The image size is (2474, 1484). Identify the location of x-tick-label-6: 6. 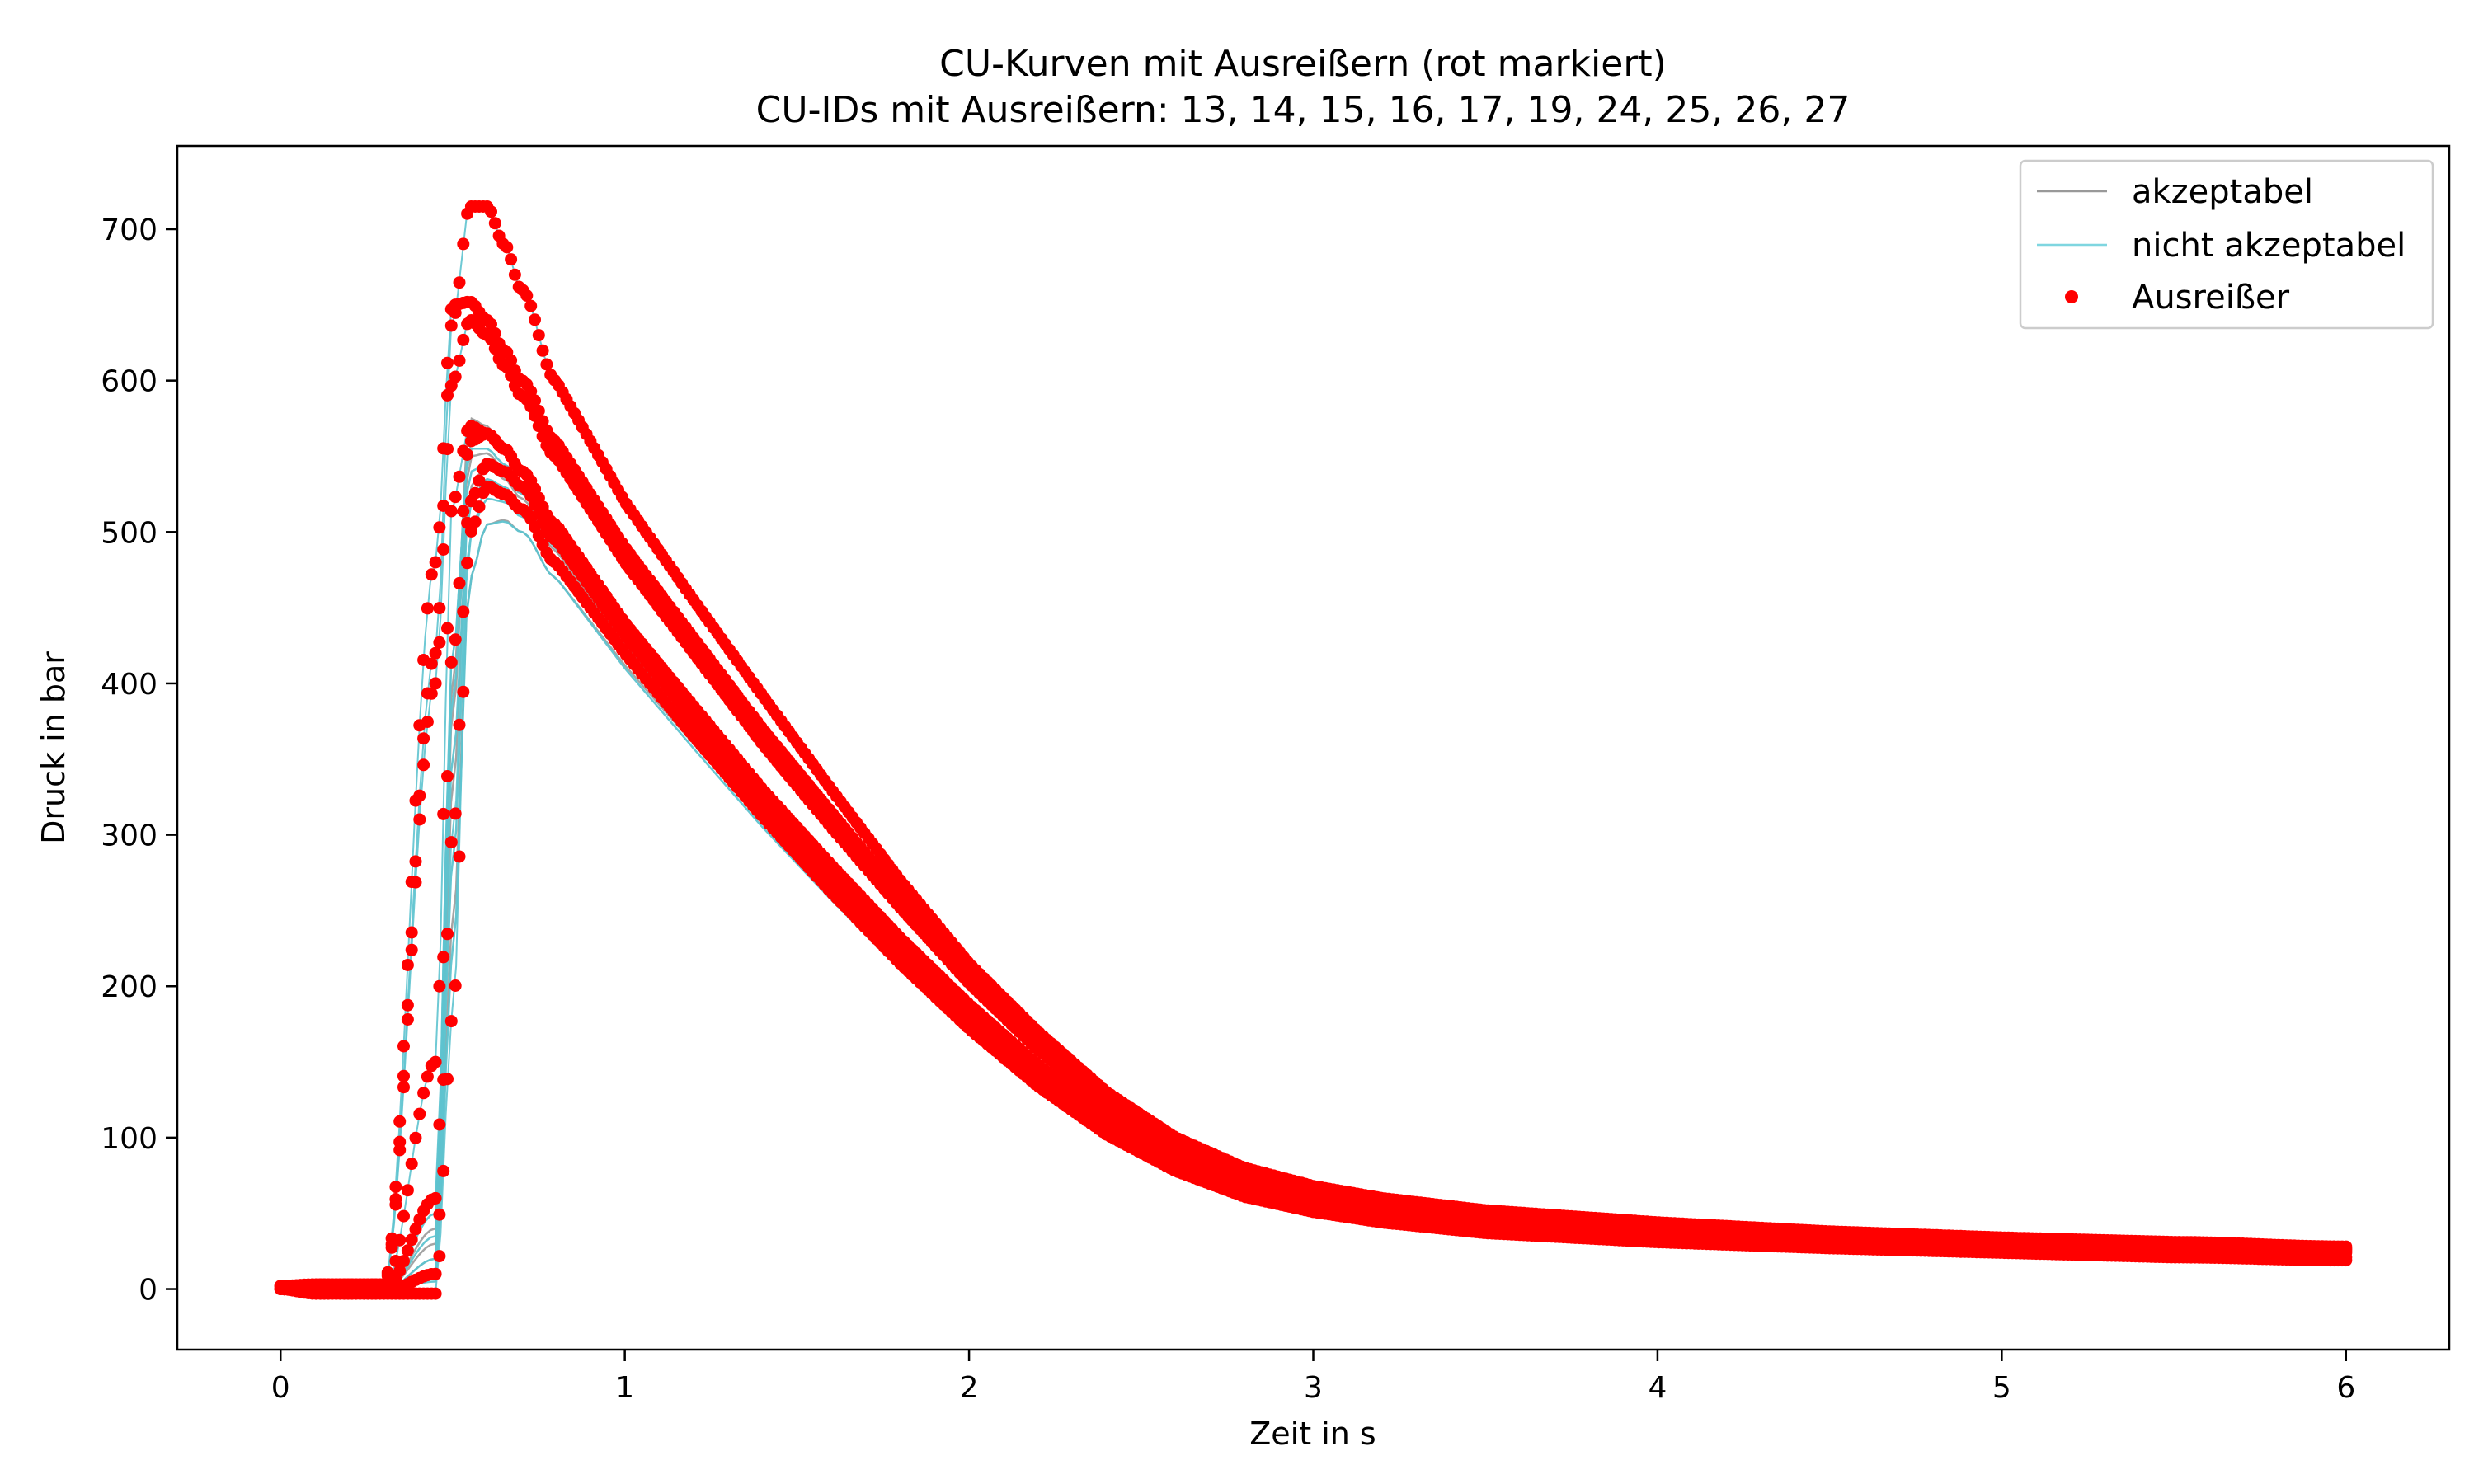
(2345, 1388).